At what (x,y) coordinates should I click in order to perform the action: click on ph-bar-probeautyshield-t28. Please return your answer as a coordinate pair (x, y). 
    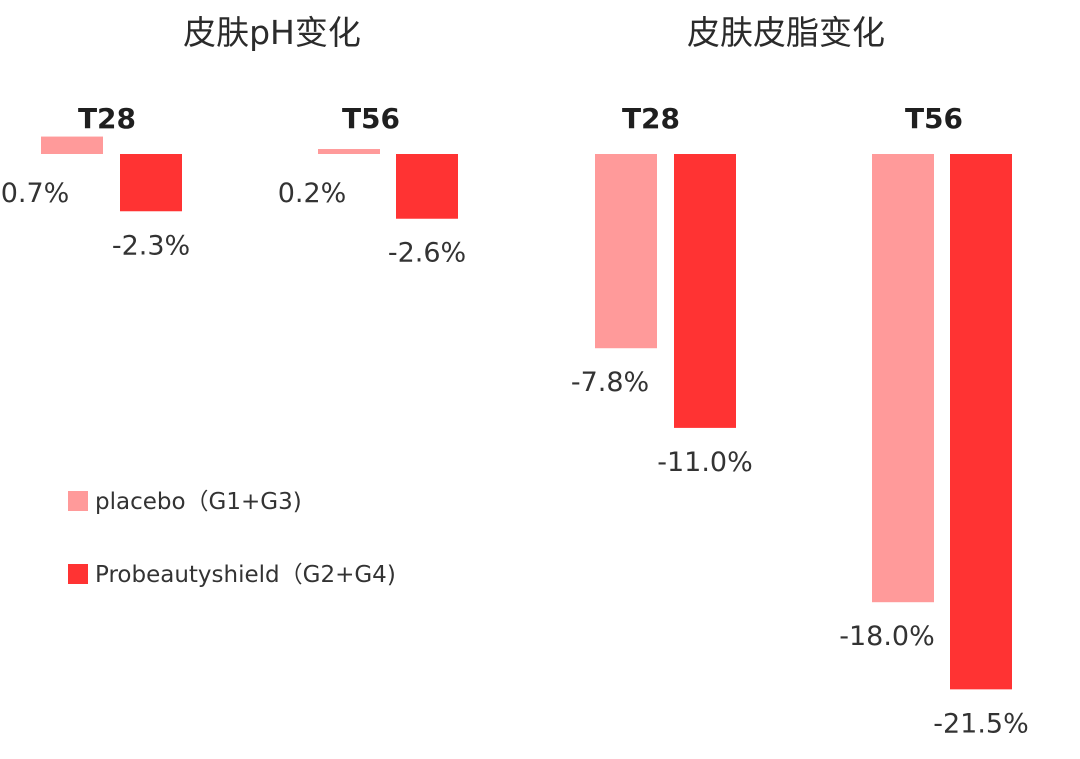
    Looking at the image, I should click on (151, 183).